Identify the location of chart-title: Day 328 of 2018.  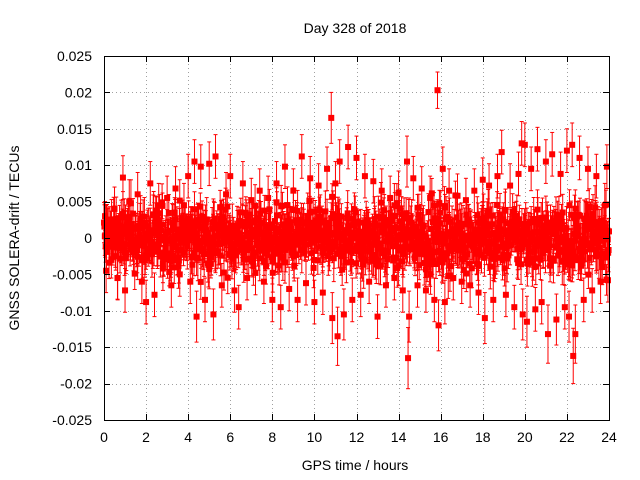
(355, 28).